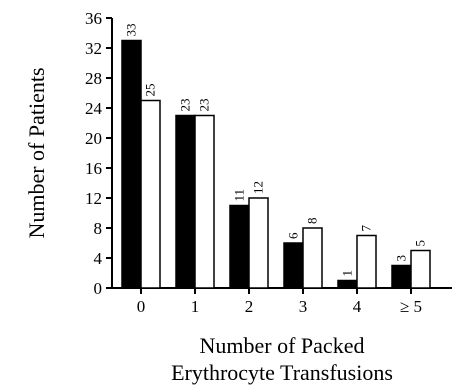  Describe the element at coordinates (150, 90) in the screenshot. I see `bar-value-label: 25` at that location.